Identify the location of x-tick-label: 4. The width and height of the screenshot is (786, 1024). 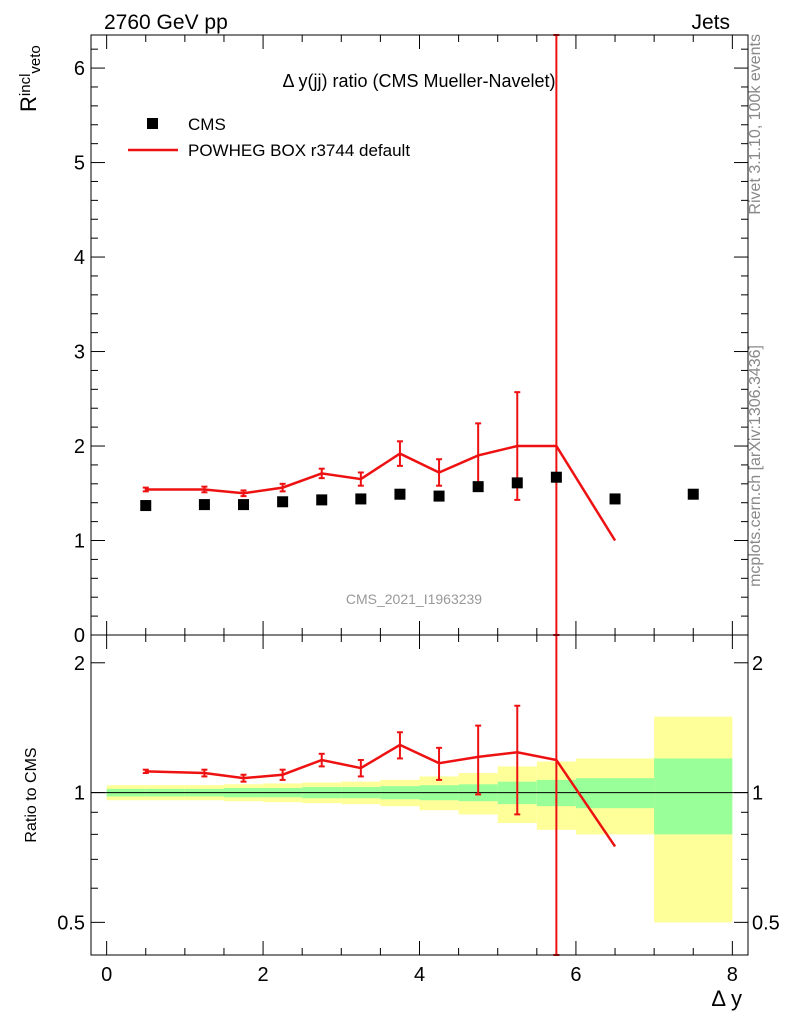
(419, 975).